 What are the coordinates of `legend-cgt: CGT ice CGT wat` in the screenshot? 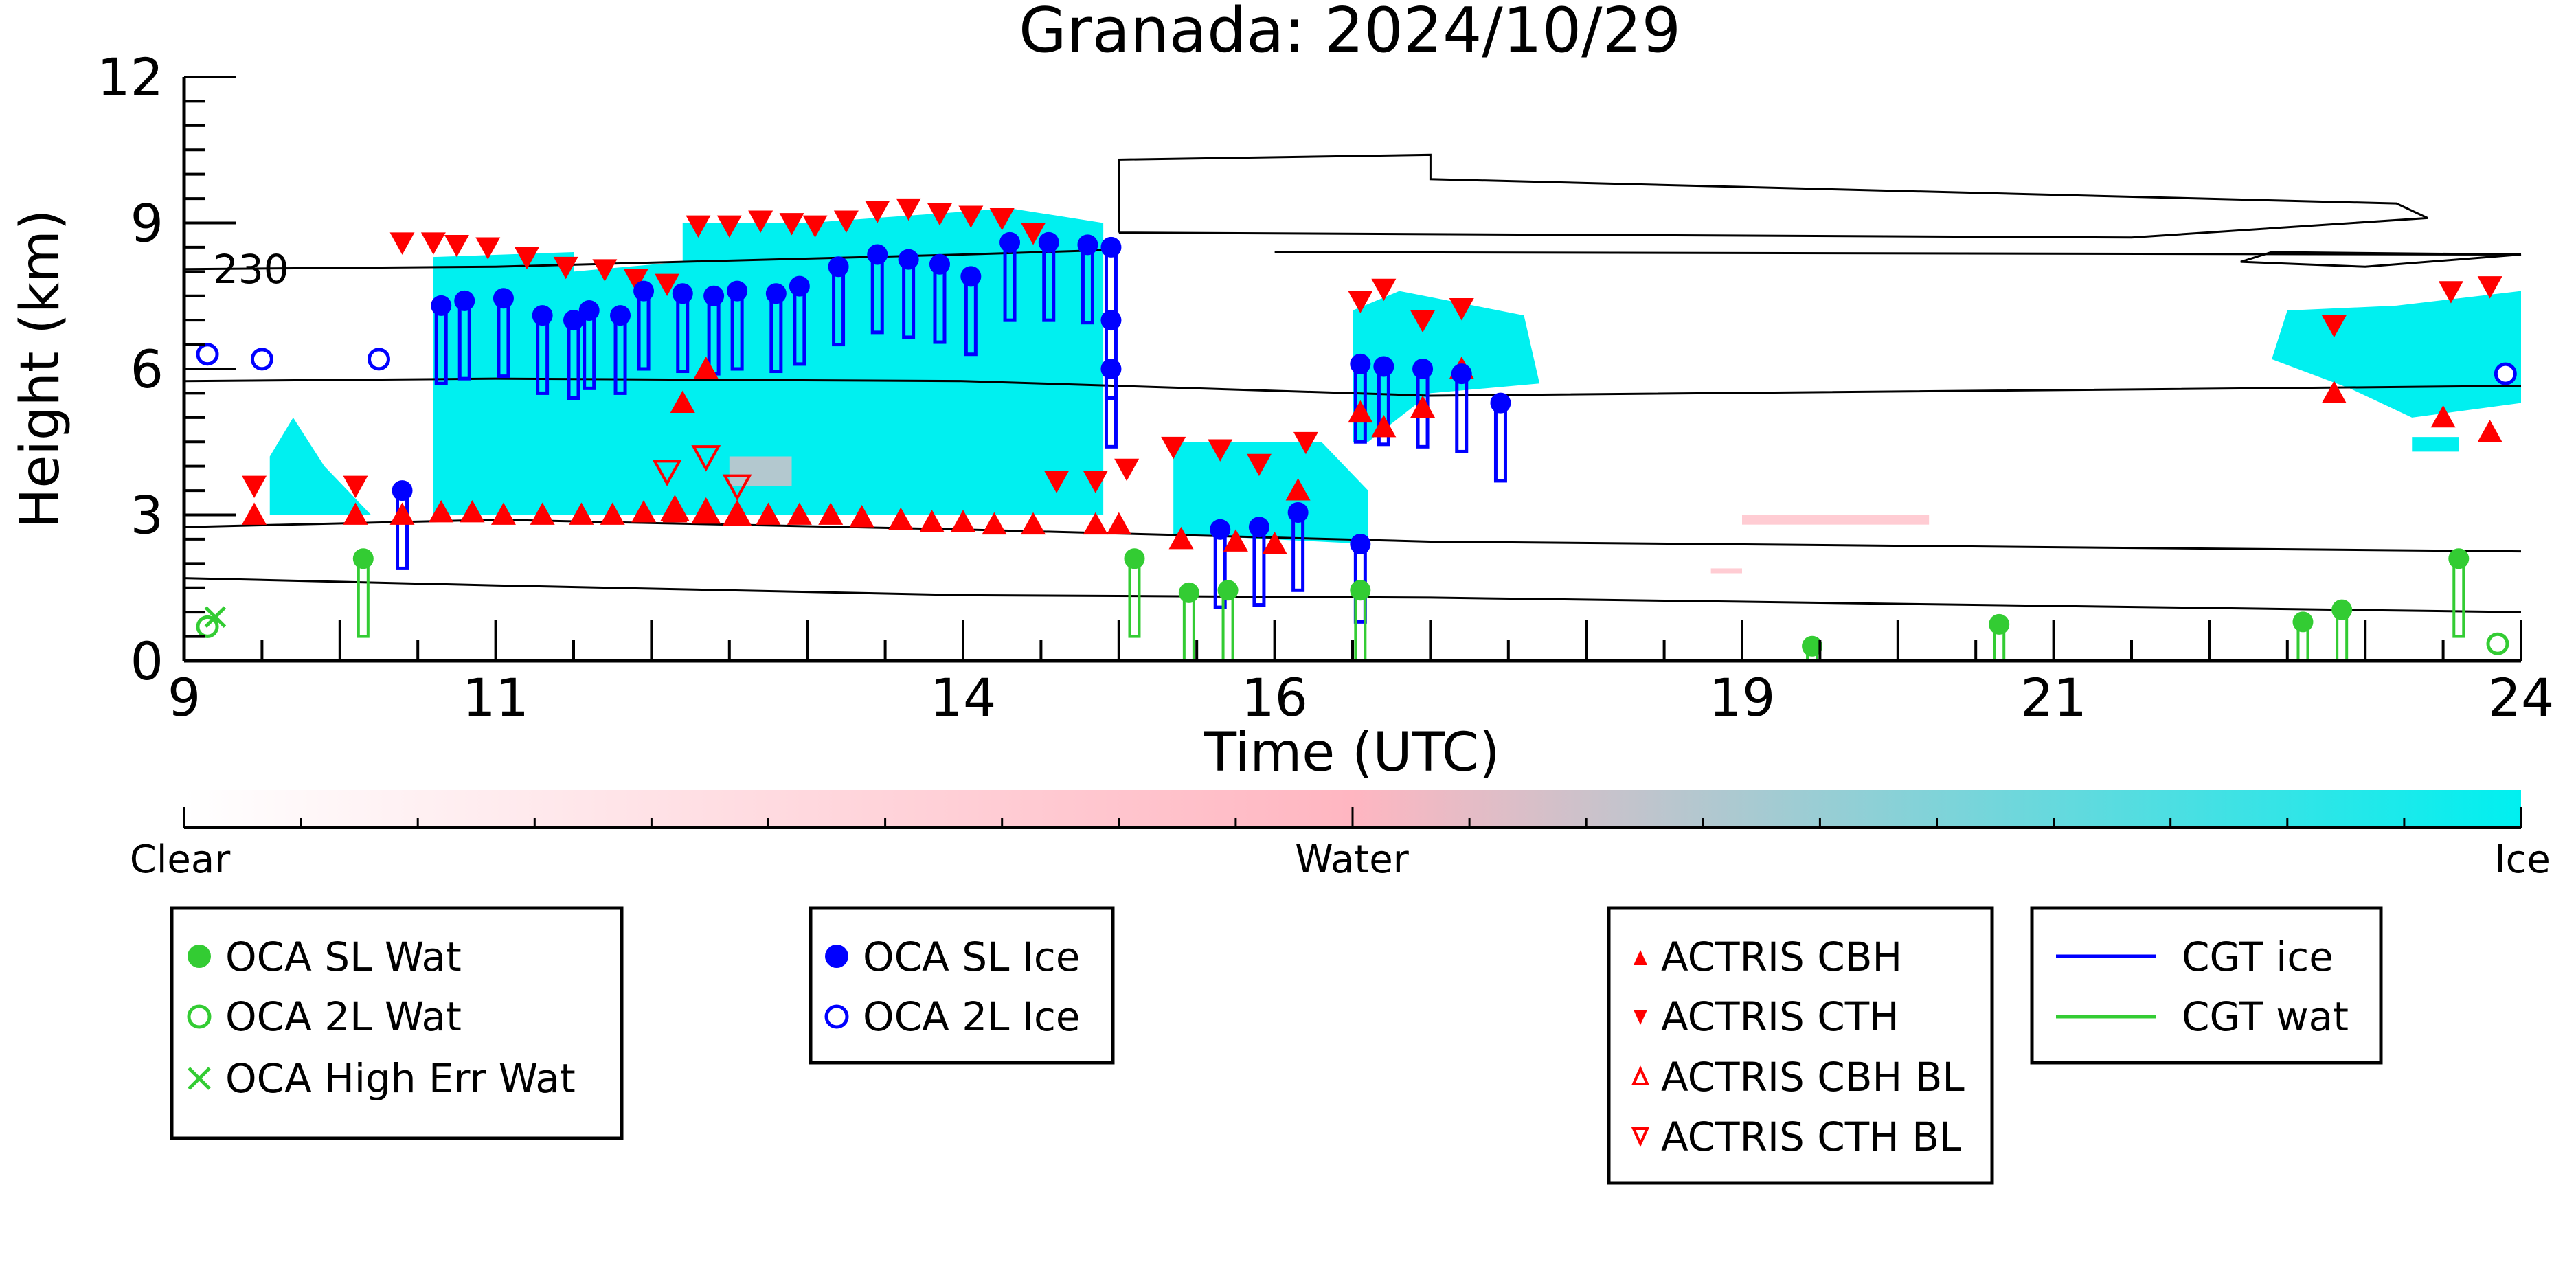 It's located at (2206, 985).